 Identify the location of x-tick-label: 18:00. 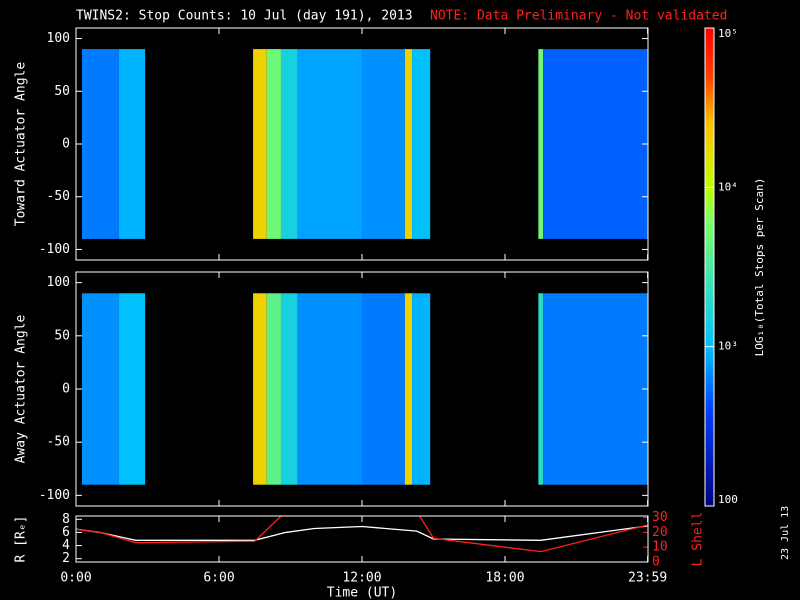
(504, 578).